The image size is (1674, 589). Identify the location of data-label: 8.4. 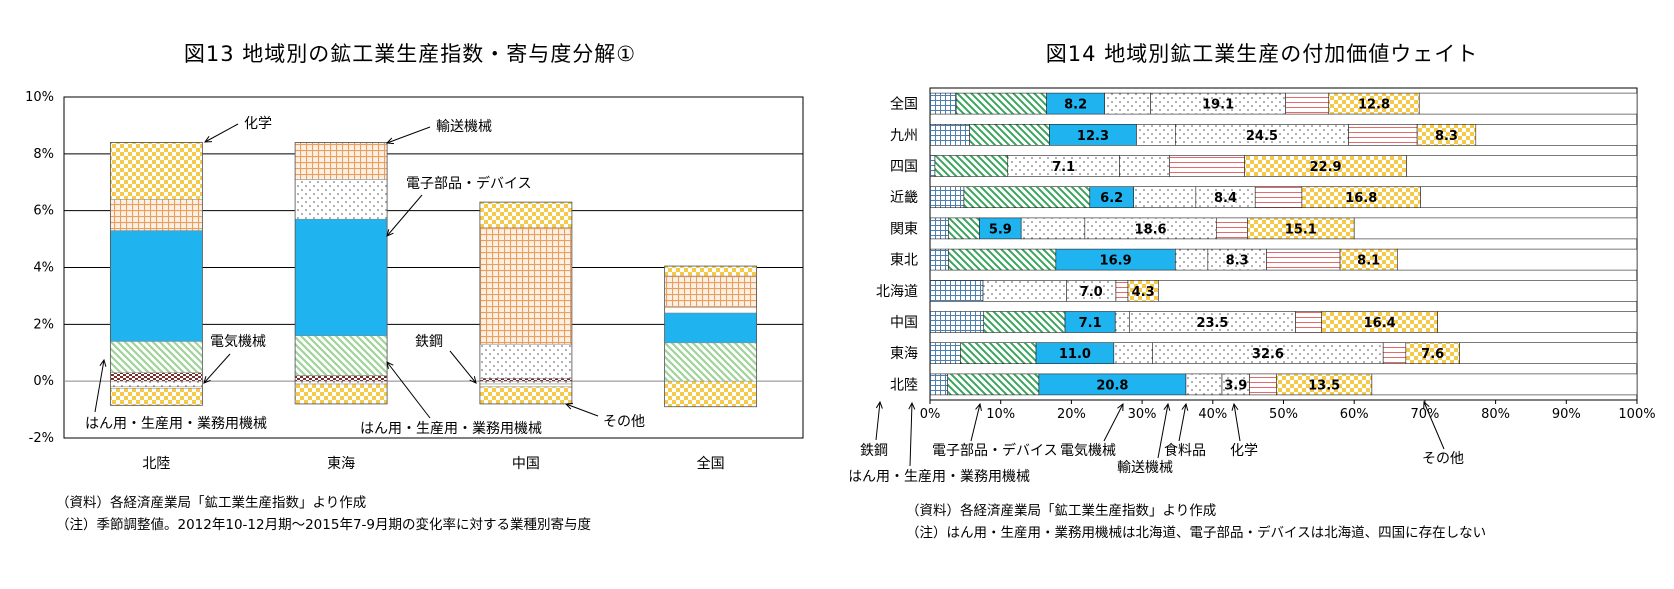
(1225, 198).